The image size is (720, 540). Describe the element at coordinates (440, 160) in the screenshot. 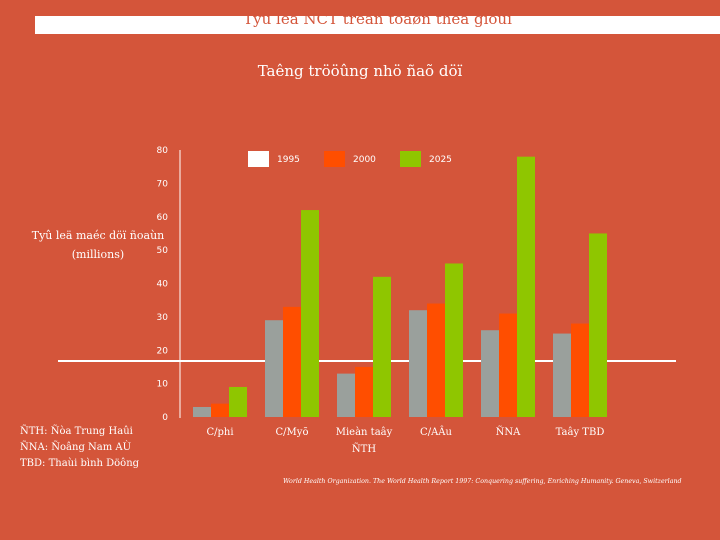

I see `legend-label-2025: 2025` at that location.